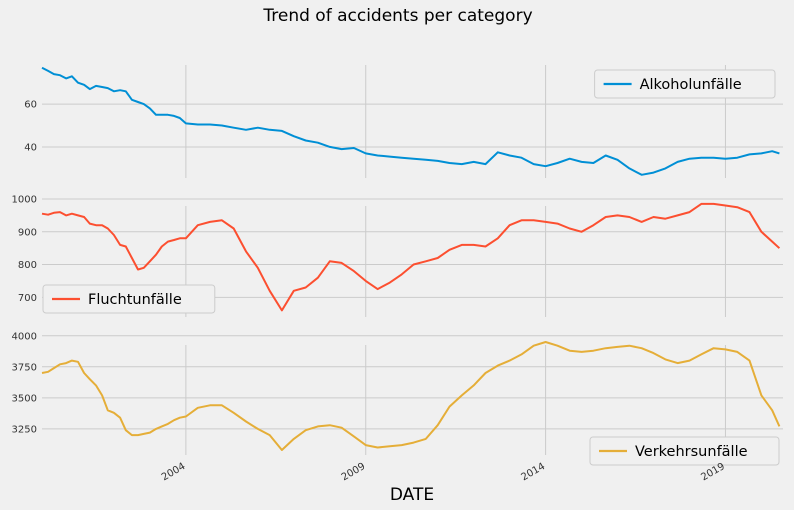  Describe the element at coordinates (691, 452) in the screenshot. I see `legend-label: Verkehrsunfälle` at that location.